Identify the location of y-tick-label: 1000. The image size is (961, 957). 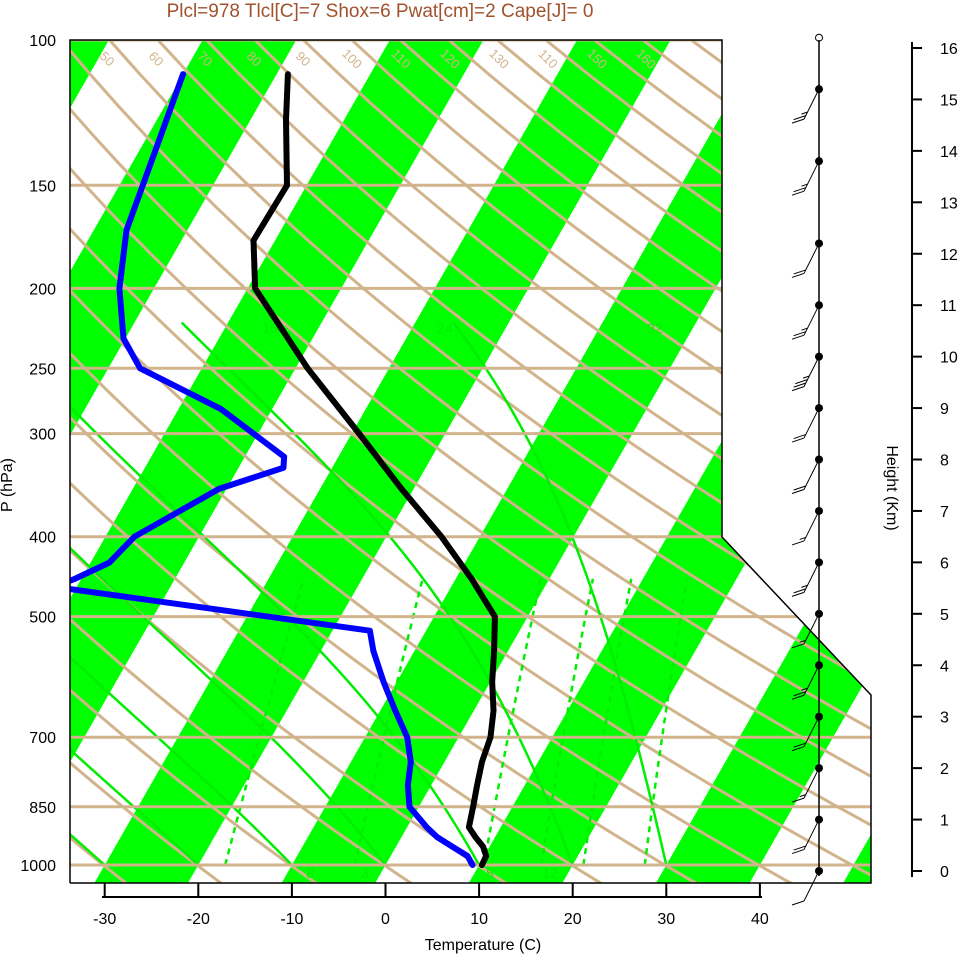
(38, 866).